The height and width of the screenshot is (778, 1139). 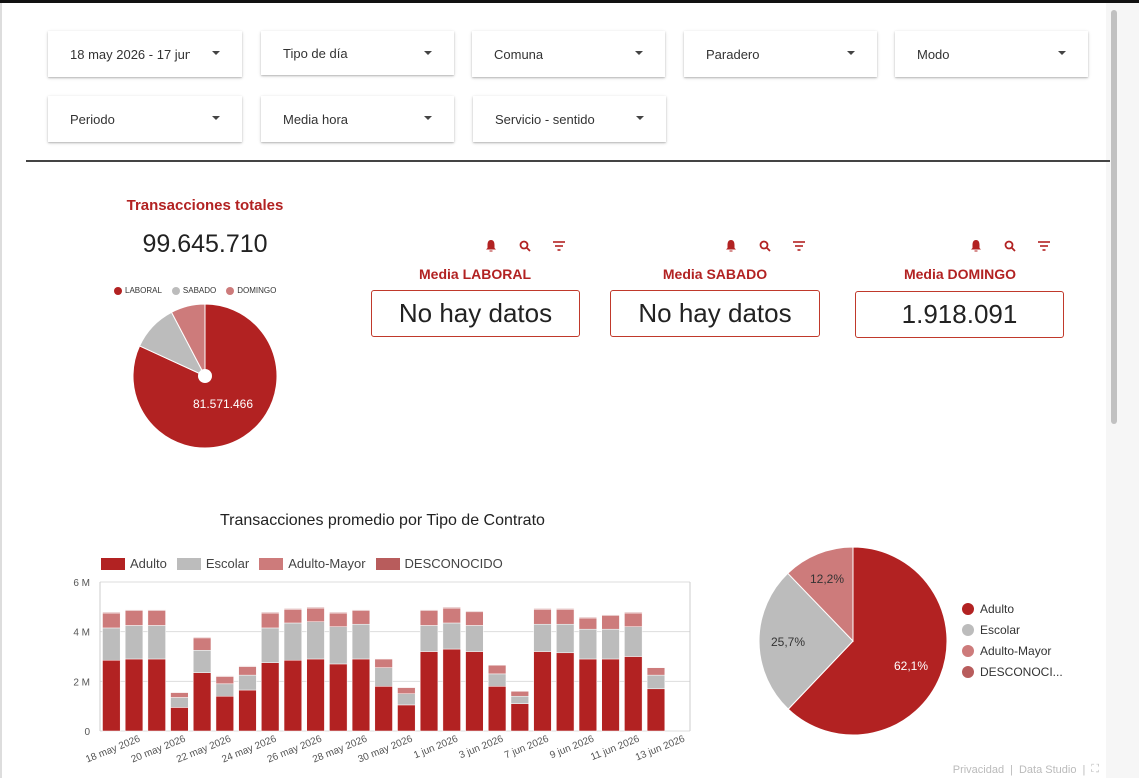 I want to click on pie-slice-escolar, so click(x=806, y=641).